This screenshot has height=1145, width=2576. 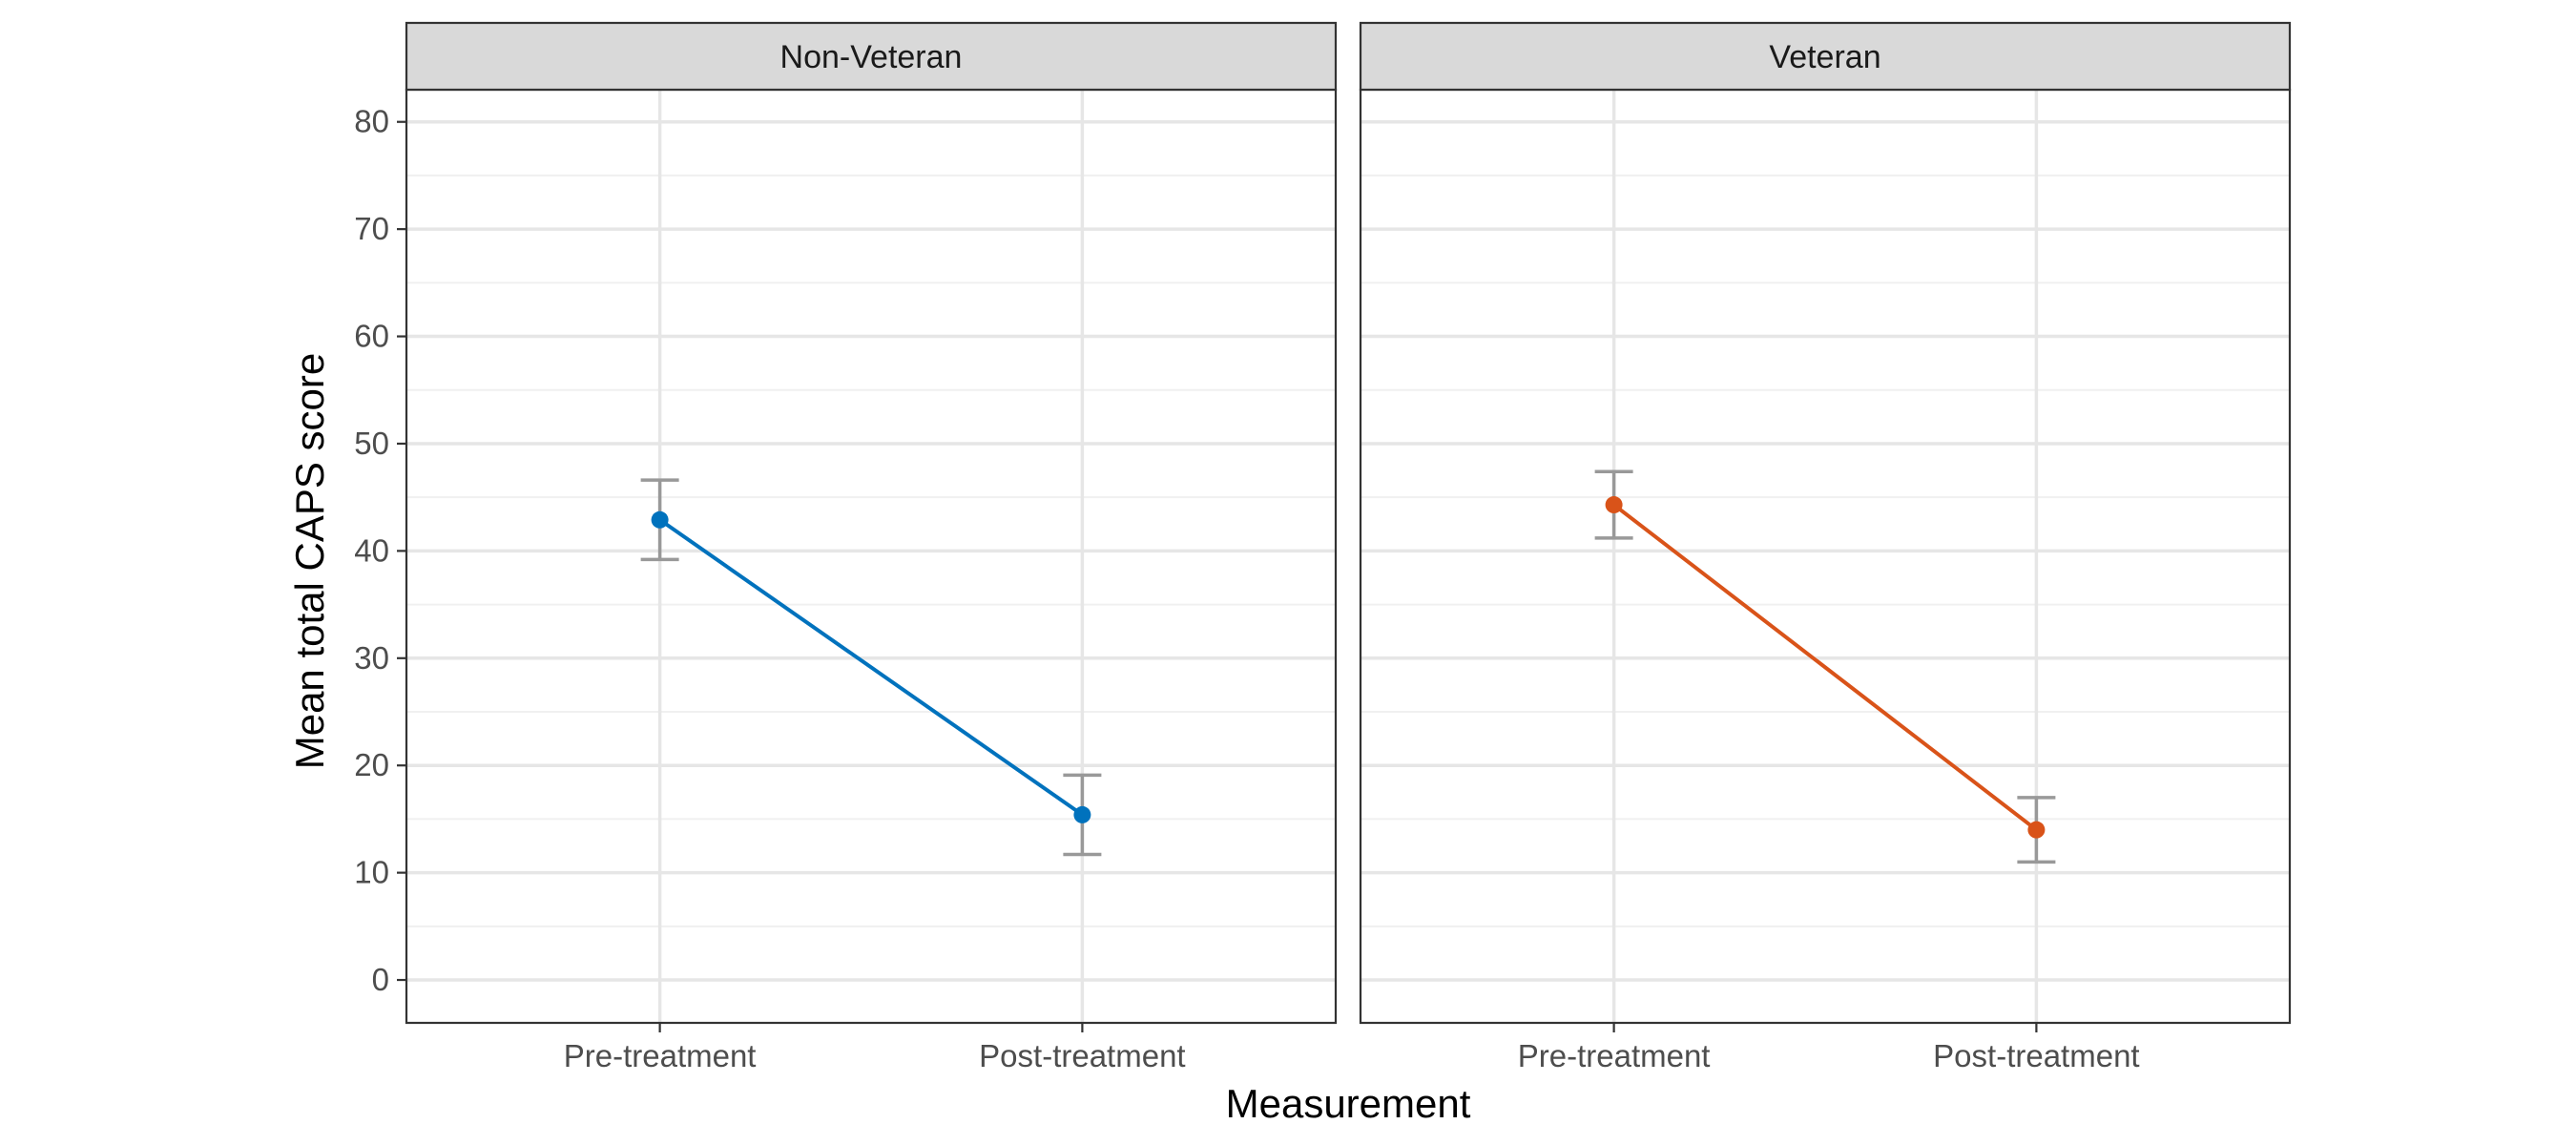 I want to click on y-tick-label: 10, so click(x=371, y=873).